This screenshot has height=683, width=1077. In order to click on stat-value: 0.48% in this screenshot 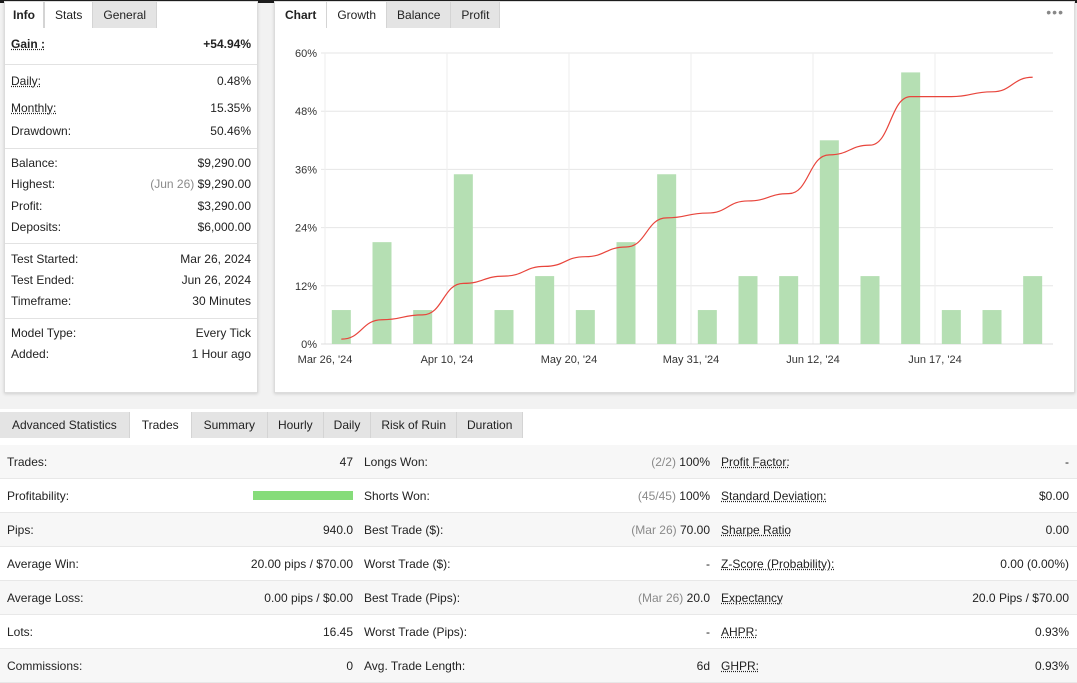, I will do `click(233, 81)`.